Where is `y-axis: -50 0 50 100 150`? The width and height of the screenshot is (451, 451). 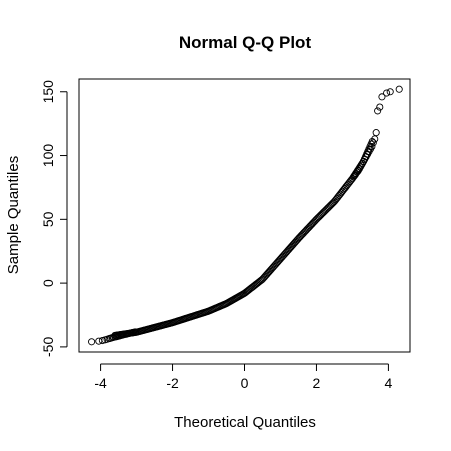 y-axis: -50 0 50 100 150 is located at coordinates (54, 218).